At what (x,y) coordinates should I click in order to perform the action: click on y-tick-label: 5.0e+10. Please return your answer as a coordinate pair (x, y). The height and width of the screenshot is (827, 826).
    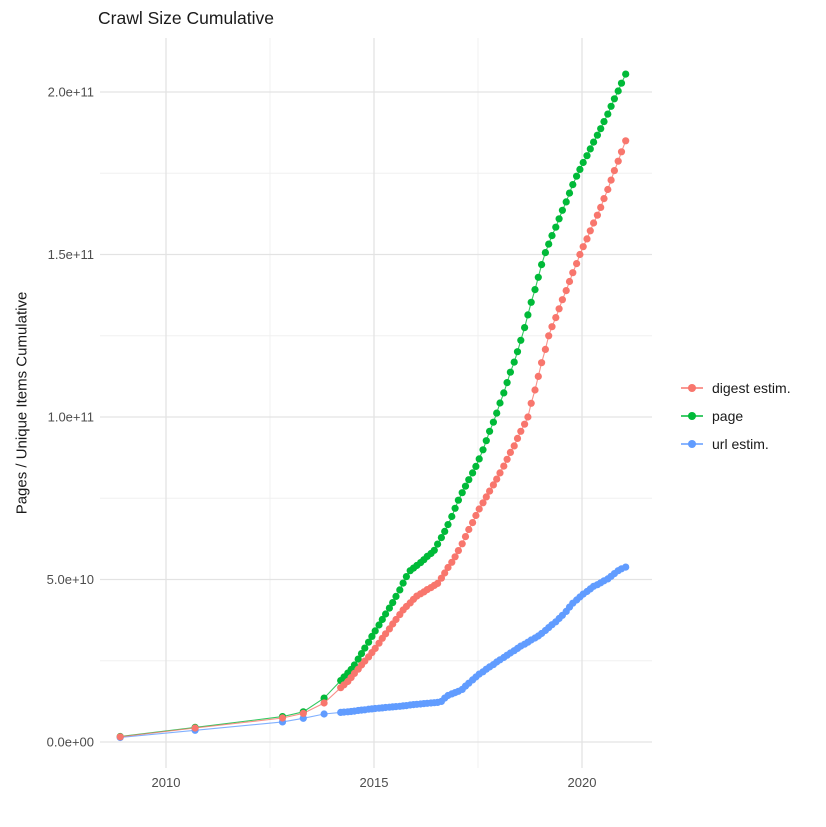
    Looking at the image, I should click on (70, 579).